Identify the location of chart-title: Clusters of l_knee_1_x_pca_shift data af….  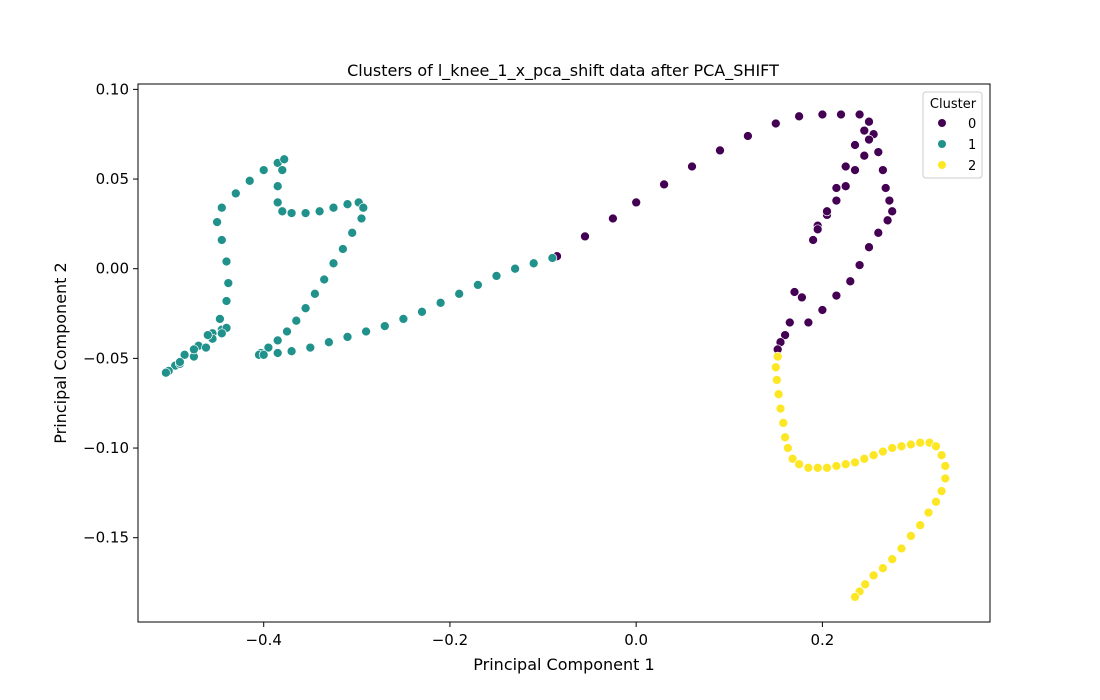
(563, 71).